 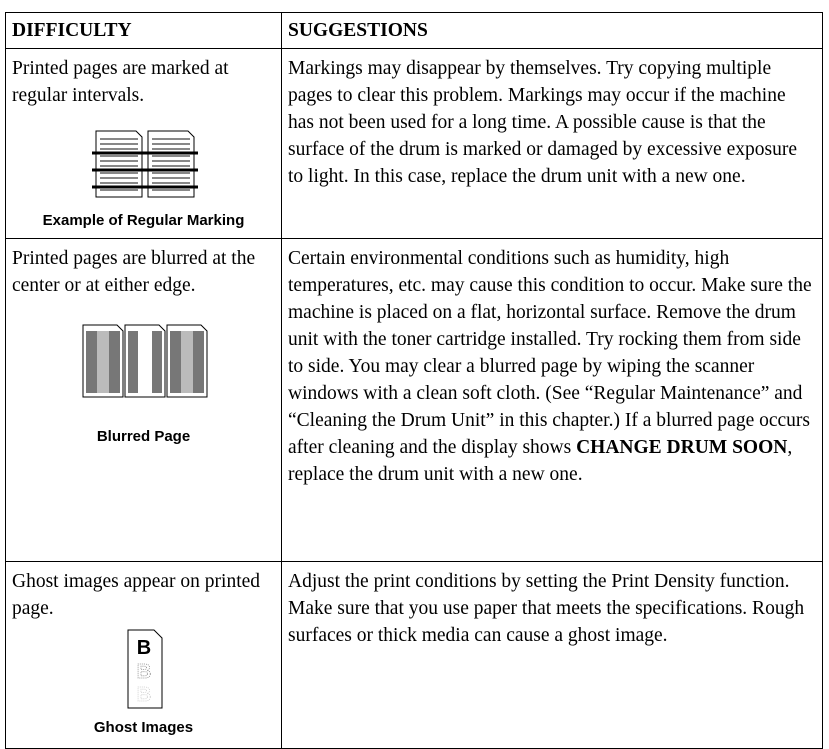 What do you see at coordinates (143, 30) in the screenshot?
I see `header-cell: DIFFICULTY` at bounding box center [143, 30].